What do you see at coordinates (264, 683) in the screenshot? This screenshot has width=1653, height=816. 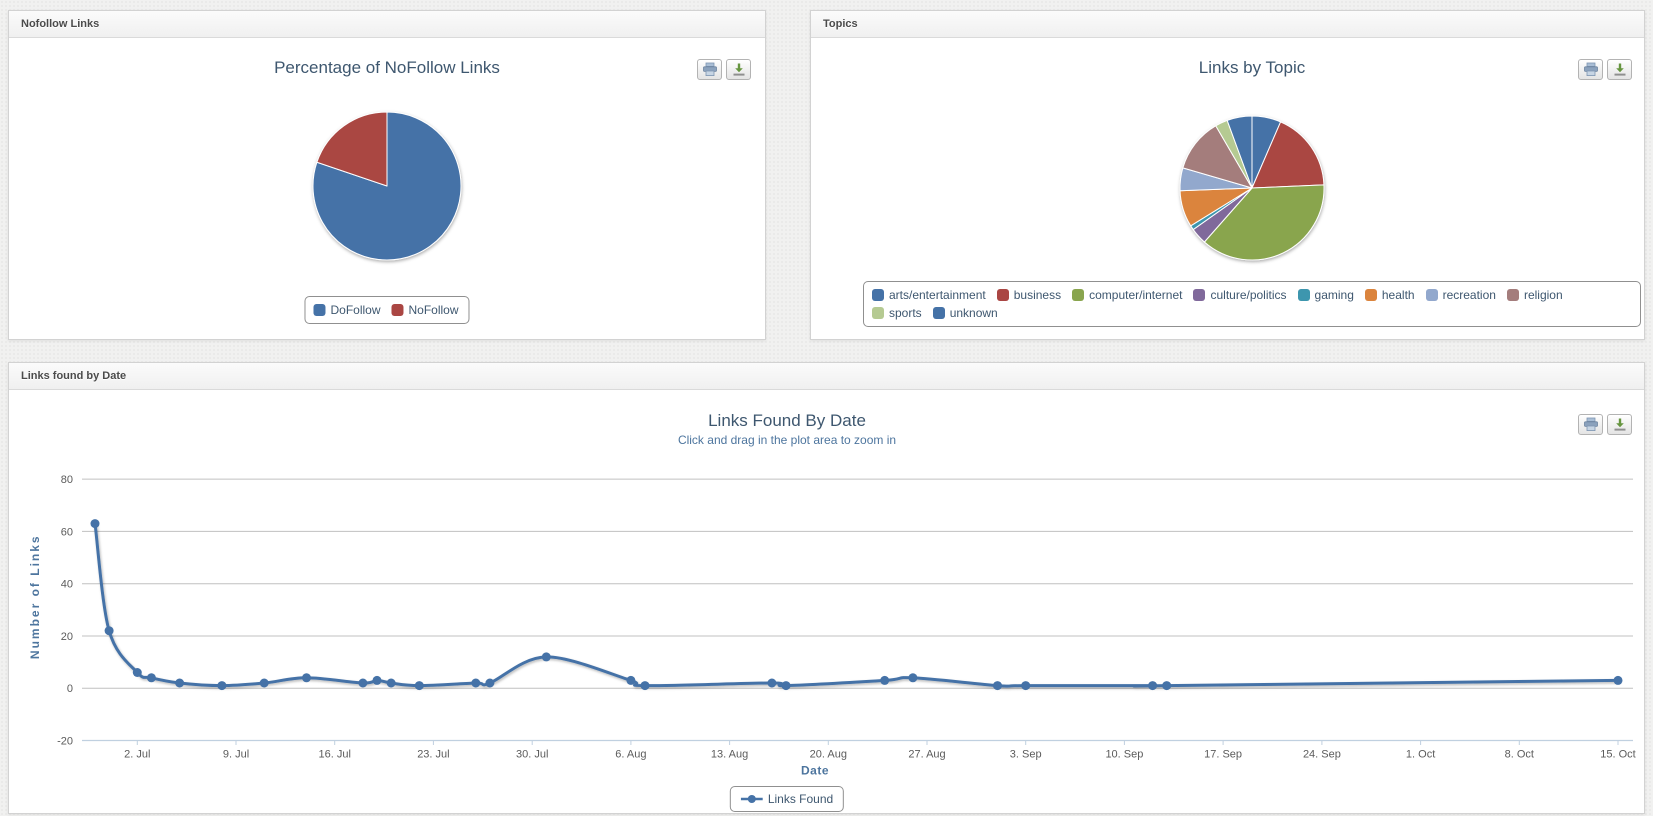 I see `data-point-11-jul` at bounding box center [264, 683].